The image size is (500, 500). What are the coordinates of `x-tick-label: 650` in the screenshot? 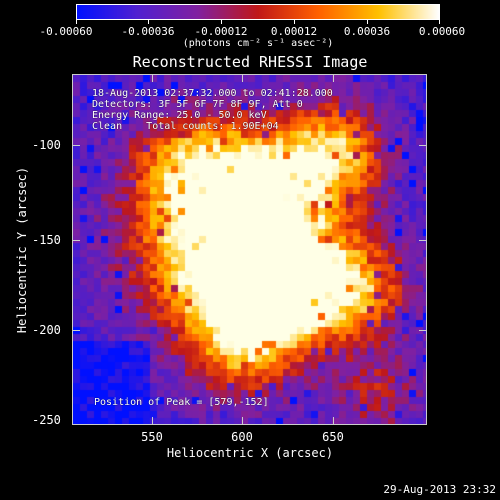 It's located at (333, 437).